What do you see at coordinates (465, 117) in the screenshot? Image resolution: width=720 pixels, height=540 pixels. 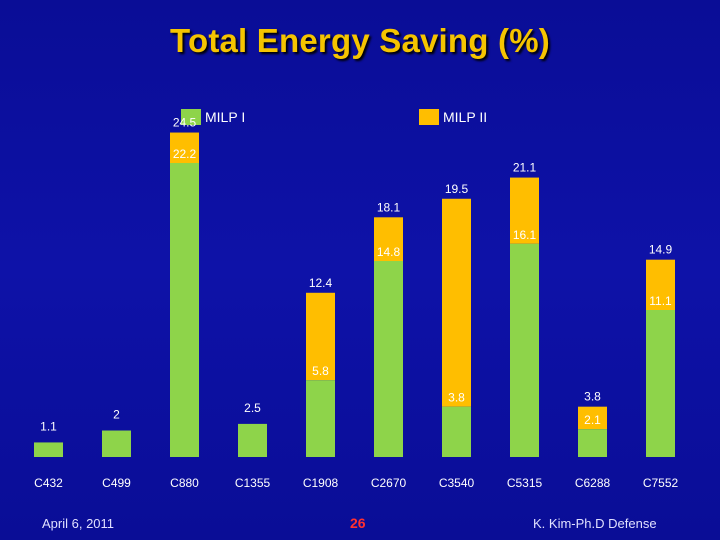 I see `legend-label-milp2: MILP II` at bounding box center [465, 117].